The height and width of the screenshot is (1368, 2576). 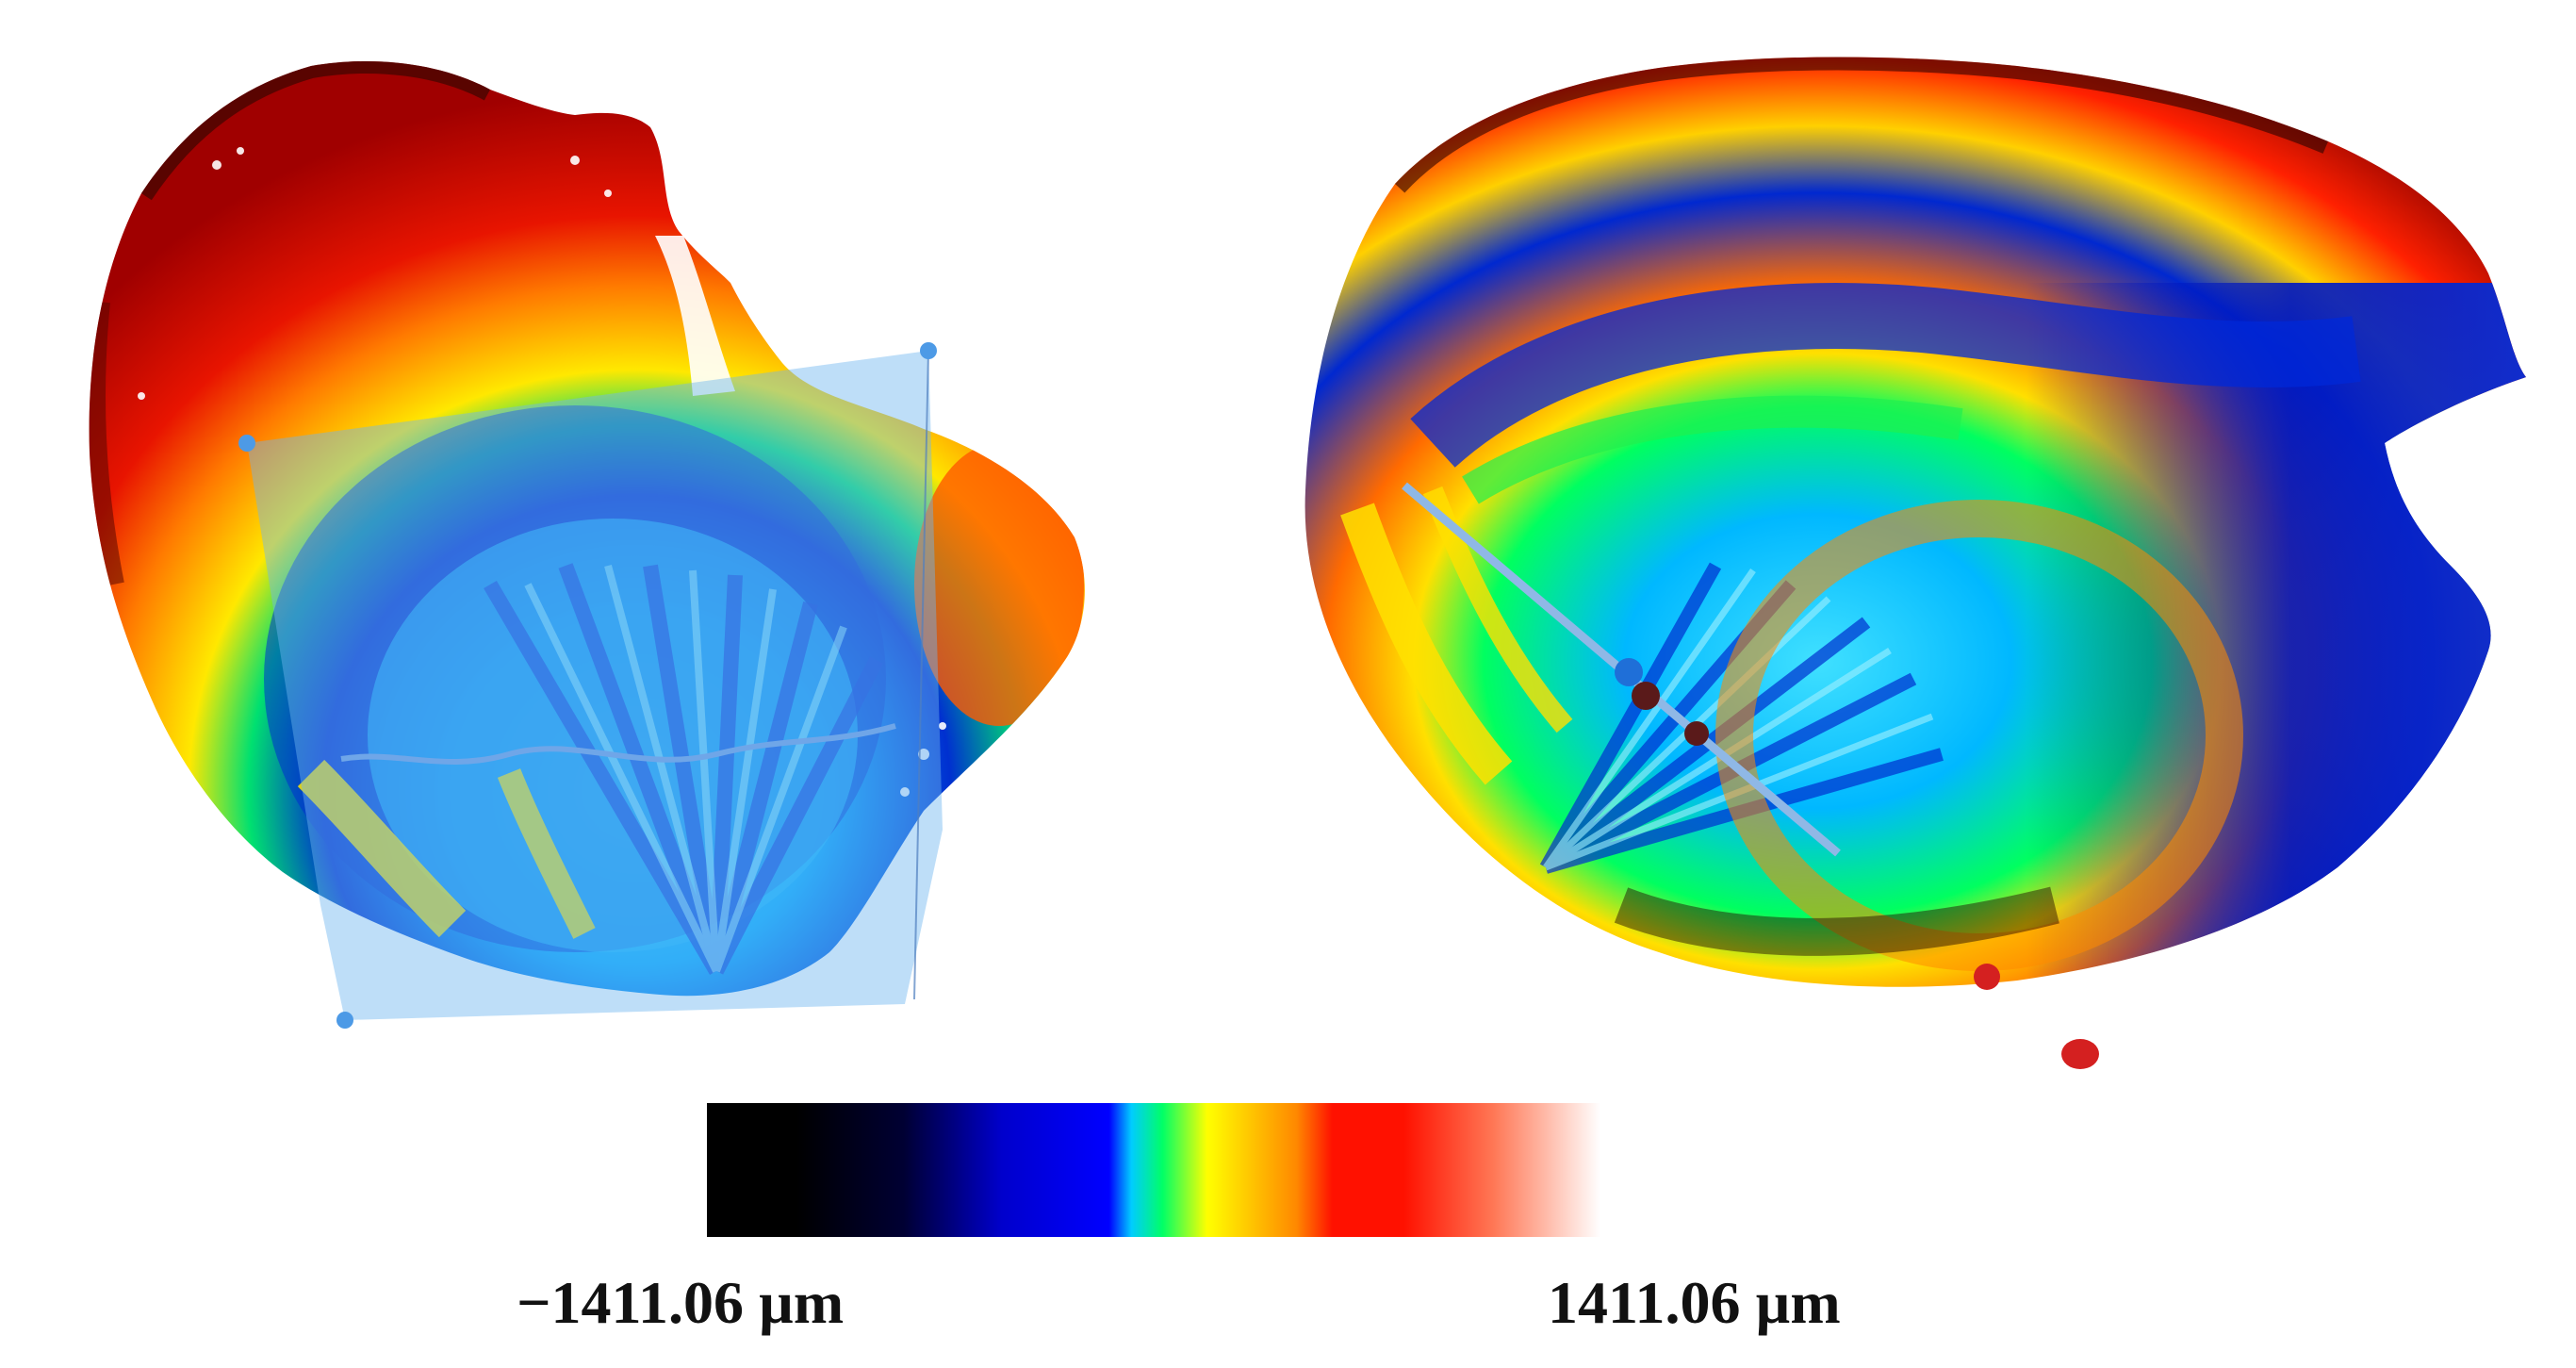 What do you see at coordinates (695, 316) in the screenshot?
I see `left-surface-notch` at bounding box center [695, 316].